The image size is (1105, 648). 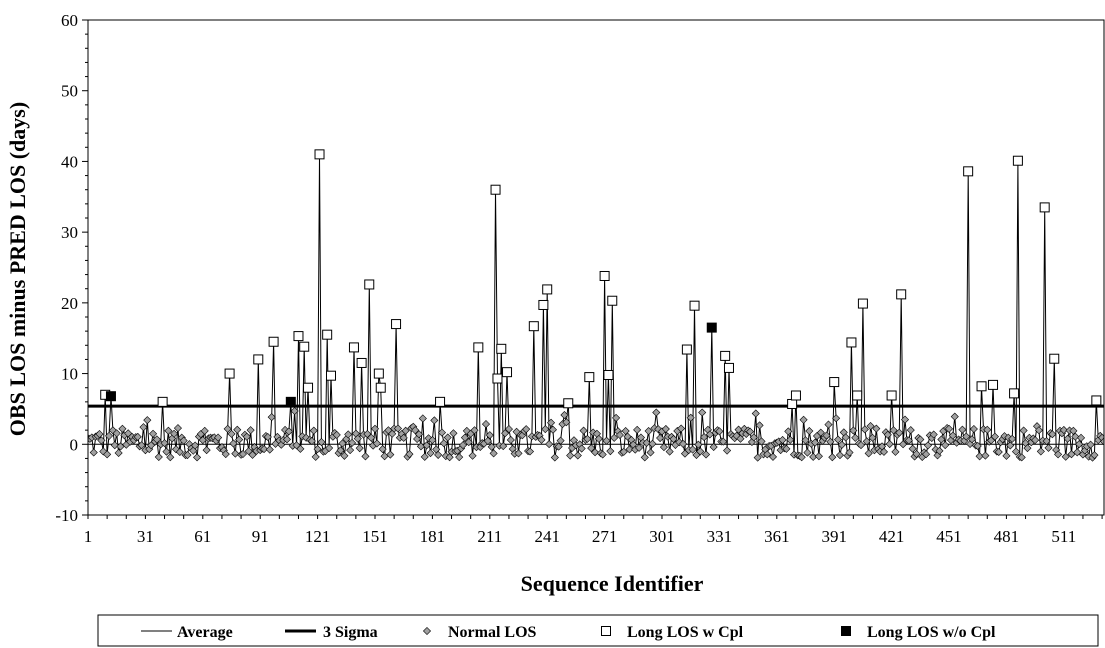 I want to click on x-tick-label: 451, so click(x=949, y=536).